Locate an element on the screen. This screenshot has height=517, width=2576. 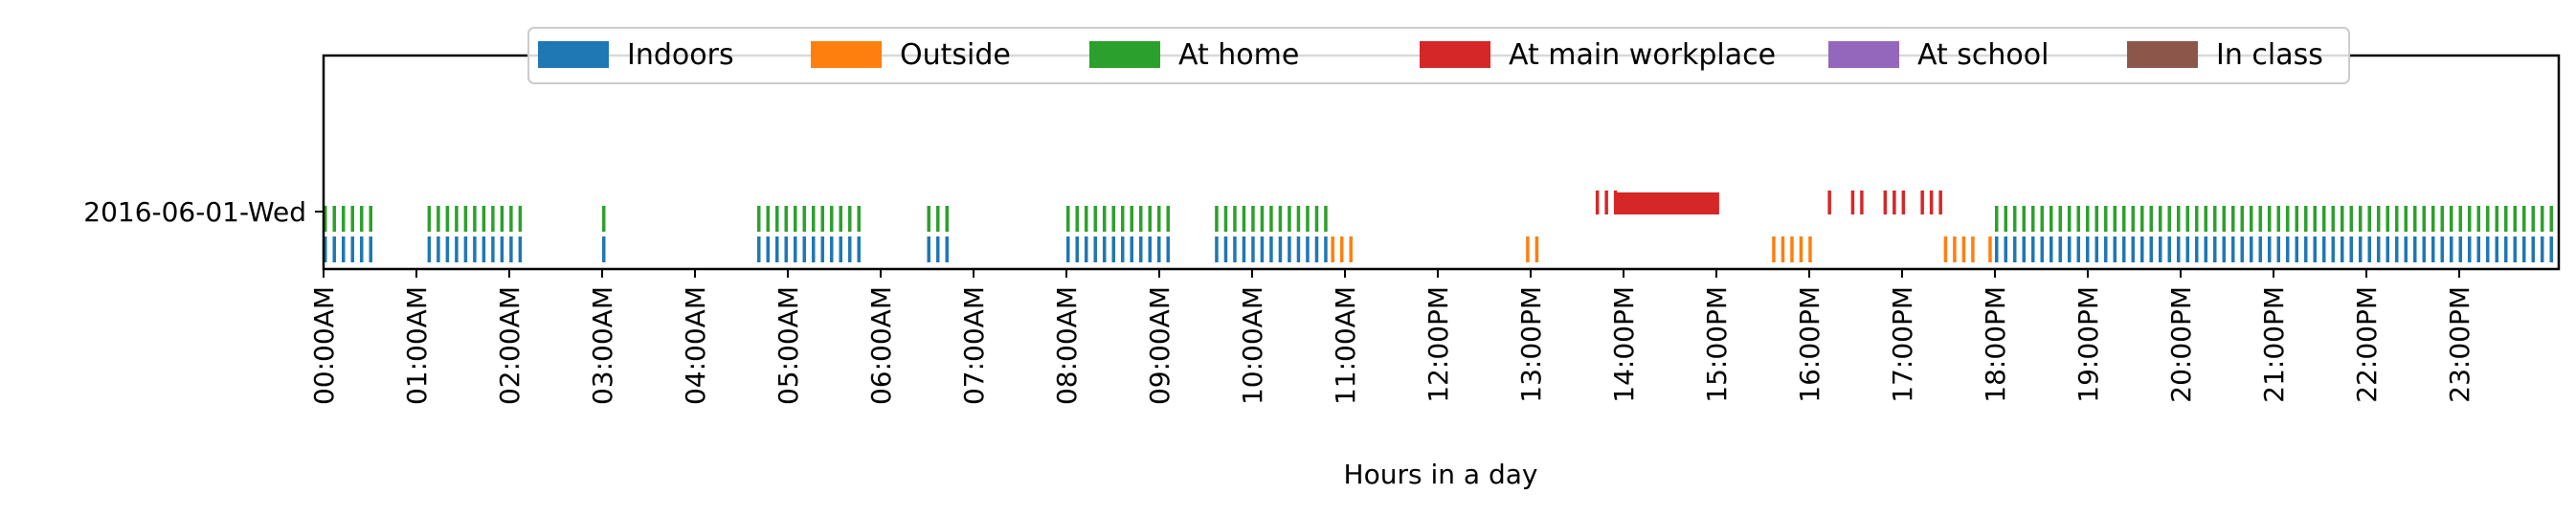
x-tick-label: 21:00PM is located at coordinates (2274, 344).